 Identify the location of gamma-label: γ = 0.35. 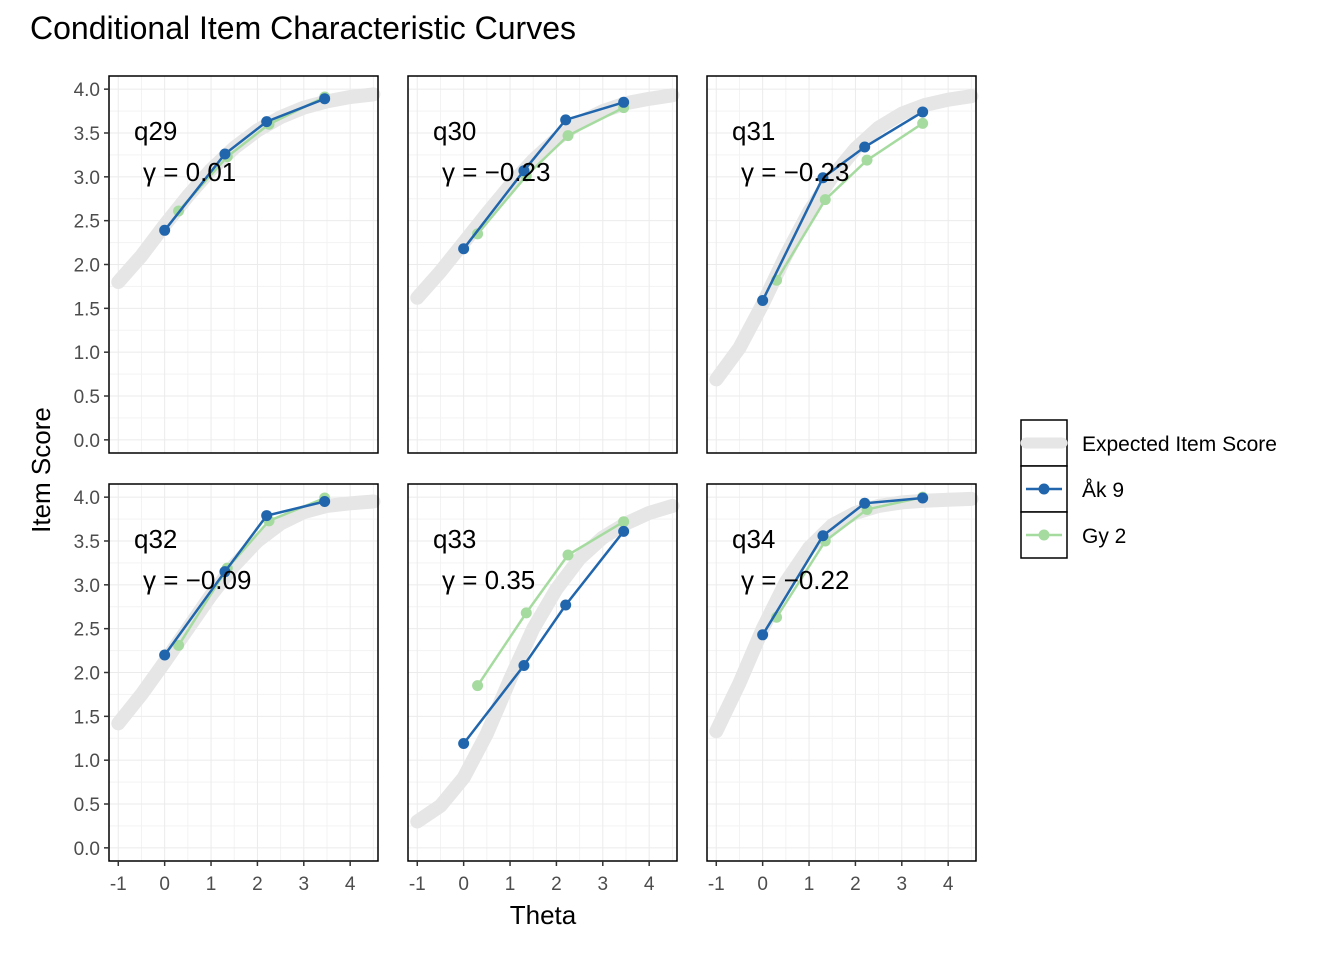
(488, 580).